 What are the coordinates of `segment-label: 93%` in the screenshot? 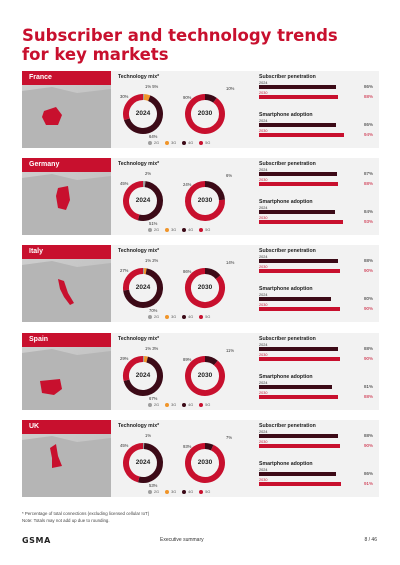 It's located at (187, 446).